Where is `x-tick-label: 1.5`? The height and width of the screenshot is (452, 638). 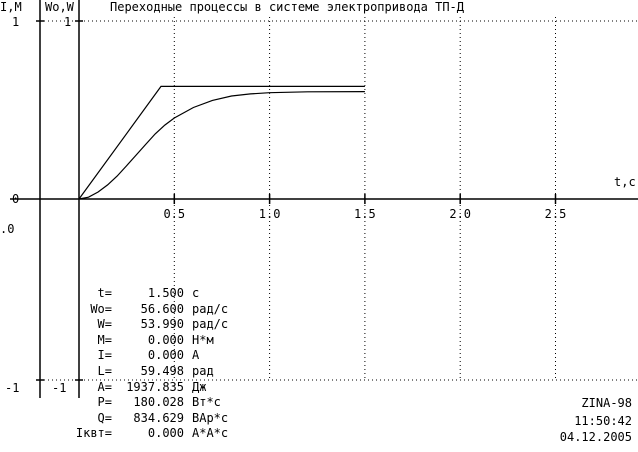
x-tick-label: 1.5 is located at coordinates (365, 214).